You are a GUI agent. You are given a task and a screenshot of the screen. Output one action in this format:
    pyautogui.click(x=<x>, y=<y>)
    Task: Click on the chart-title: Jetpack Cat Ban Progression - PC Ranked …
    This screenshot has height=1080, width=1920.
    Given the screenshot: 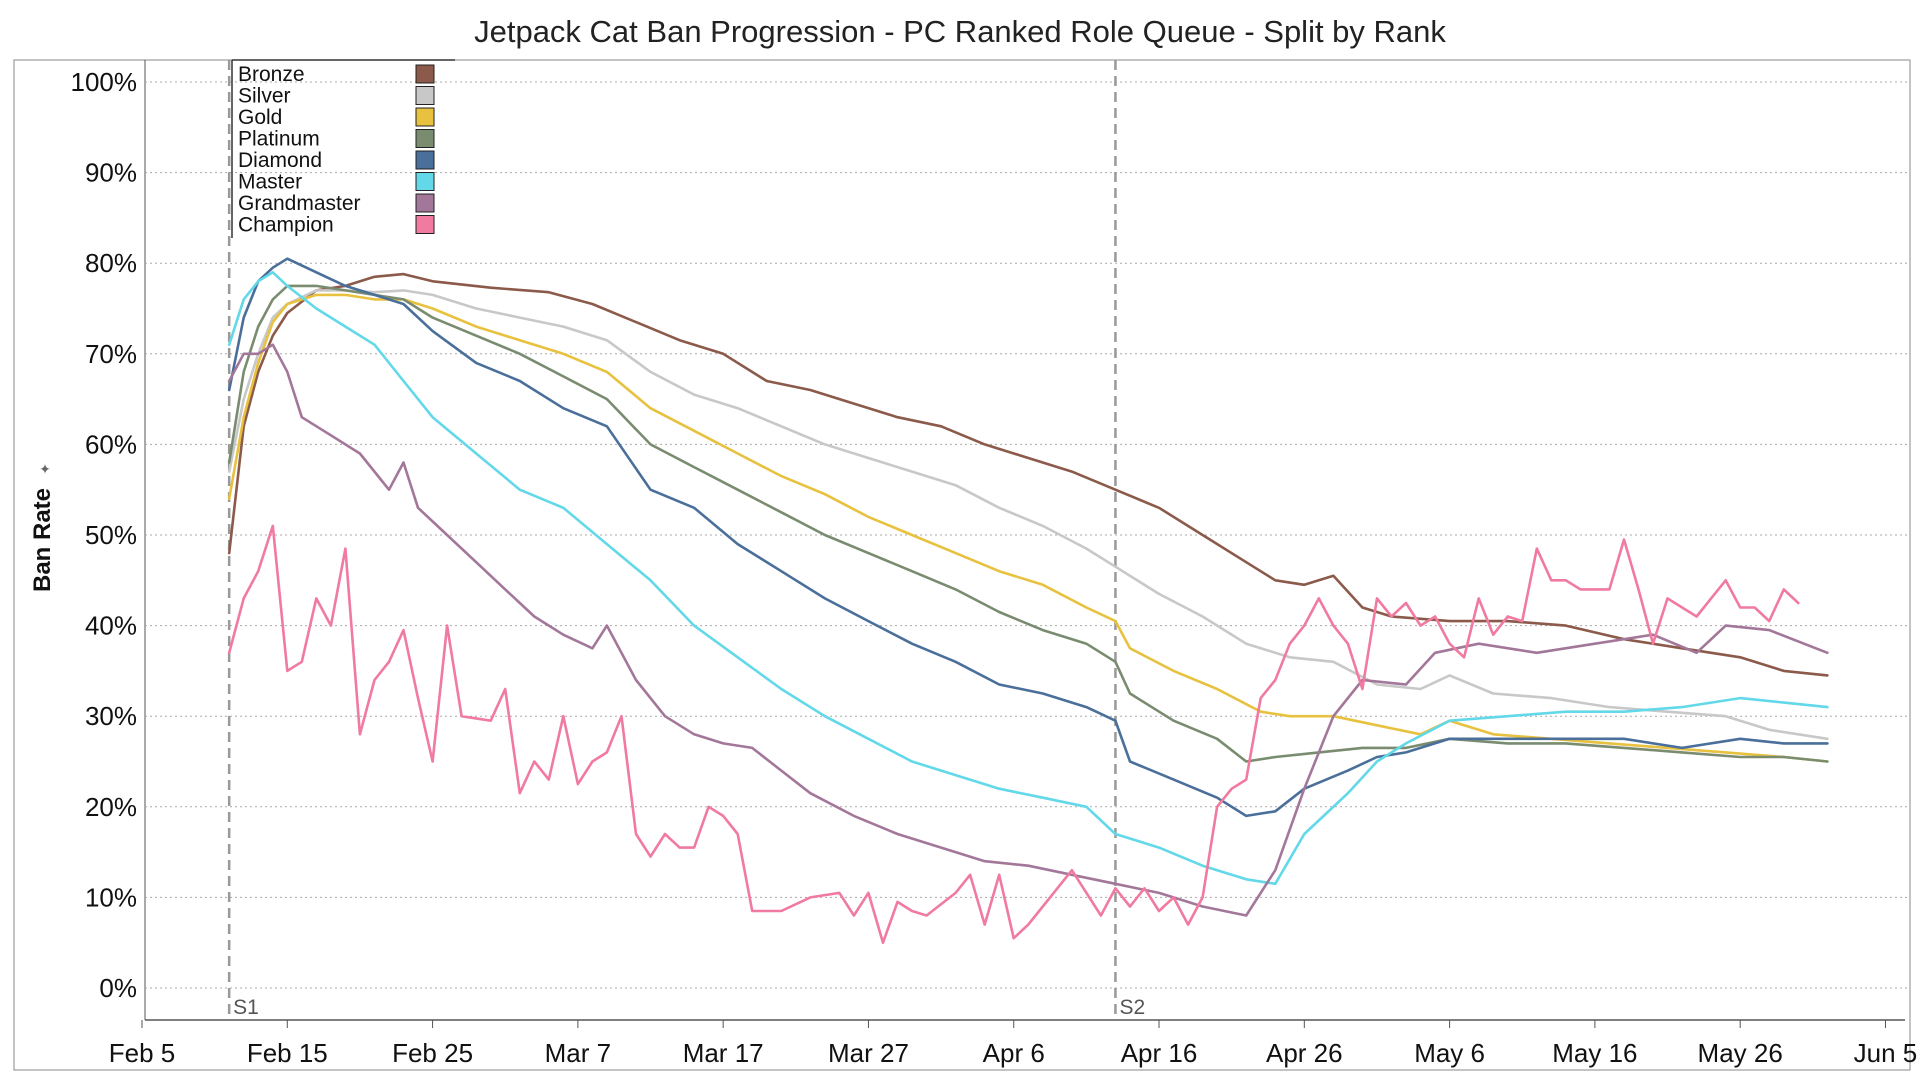 What is the action you would take?
    pyautogui.click(x=960, y=31)
    